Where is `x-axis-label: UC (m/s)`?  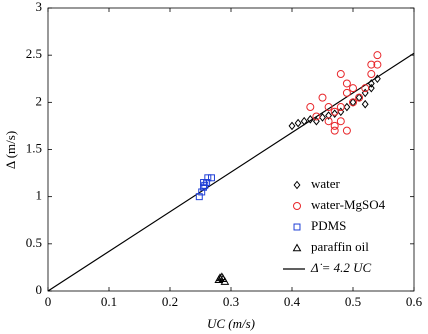
x-axis-label: UC (m/s) is located at coordinates (231, 323).